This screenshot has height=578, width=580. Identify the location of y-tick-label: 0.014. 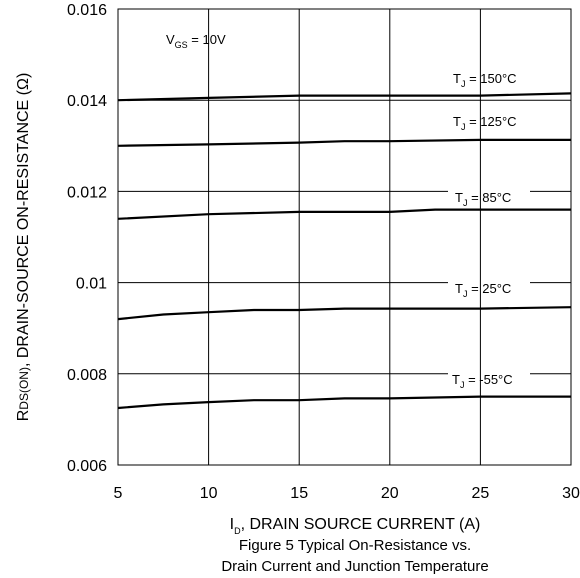
(87, 101).